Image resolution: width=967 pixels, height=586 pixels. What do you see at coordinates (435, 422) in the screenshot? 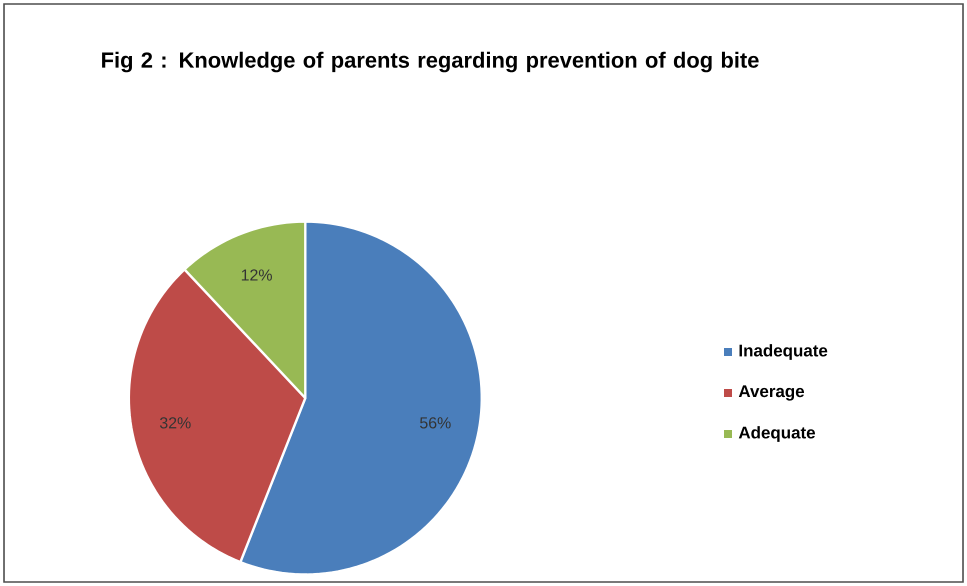
I see `data-label: 56%` at bounding box center [435, 422].